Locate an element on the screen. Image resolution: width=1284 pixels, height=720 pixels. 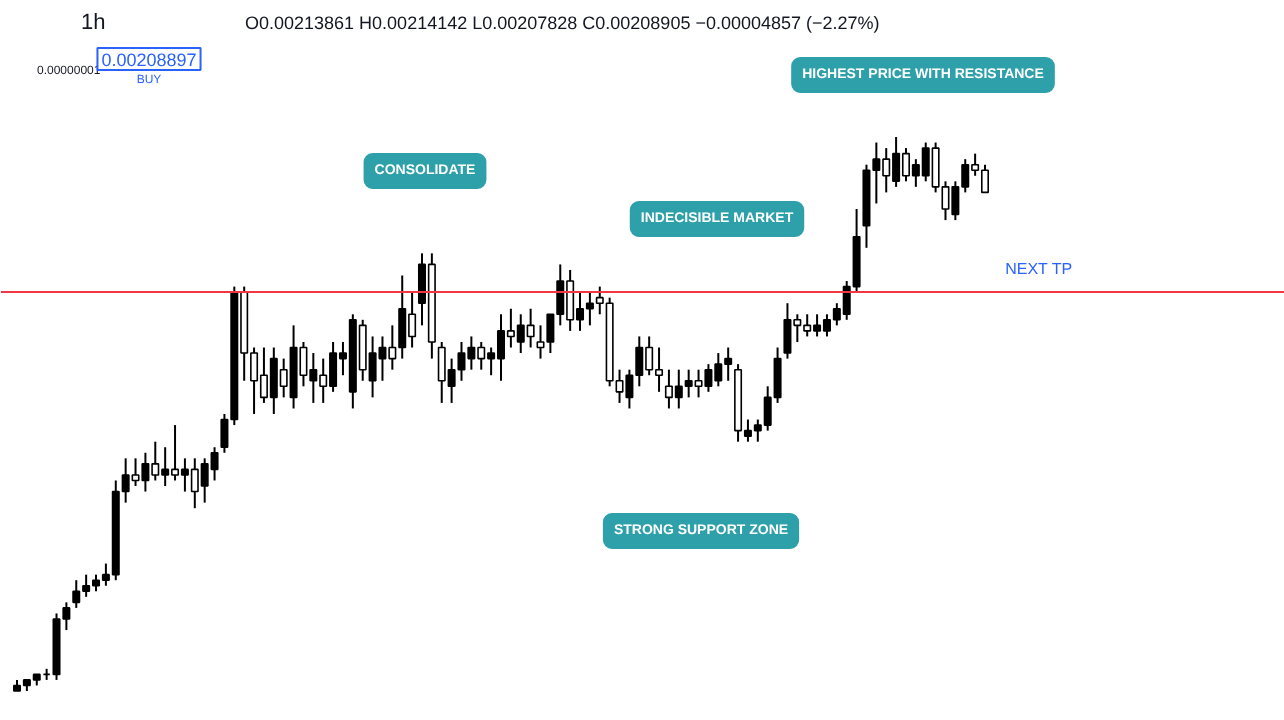
chart-title: 1h is located at coordinates (93, 23).